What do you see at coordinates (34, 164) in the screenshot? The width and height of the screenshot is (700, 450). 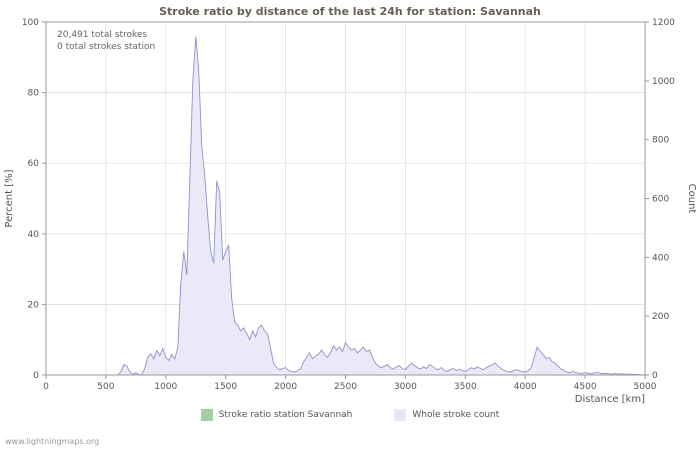 I see `left-tick-label: 60` at bounding box center [34, 164].